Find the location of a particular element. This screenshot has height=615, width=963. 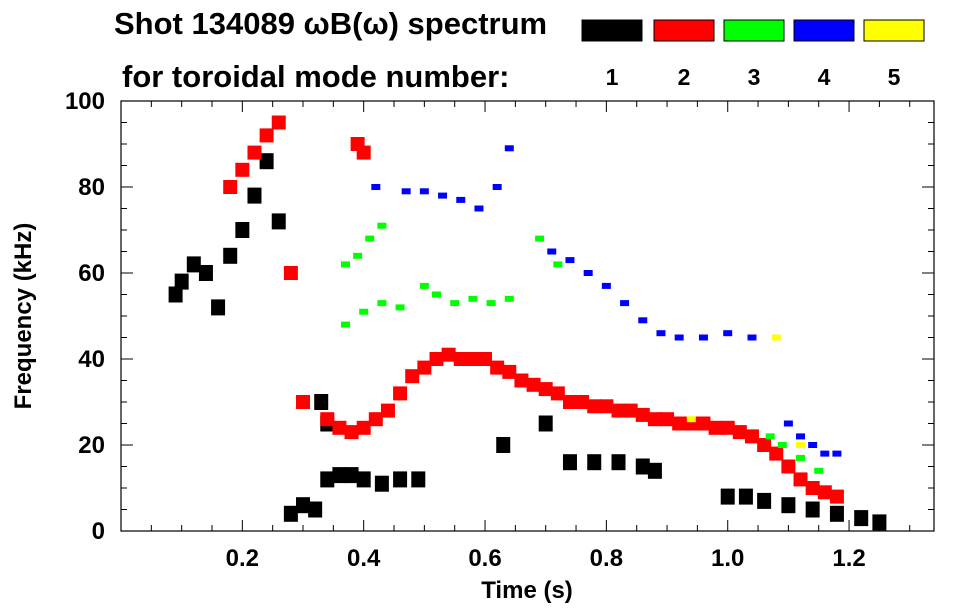

y-tick-label: 0 is located at coordinates (98, 531).